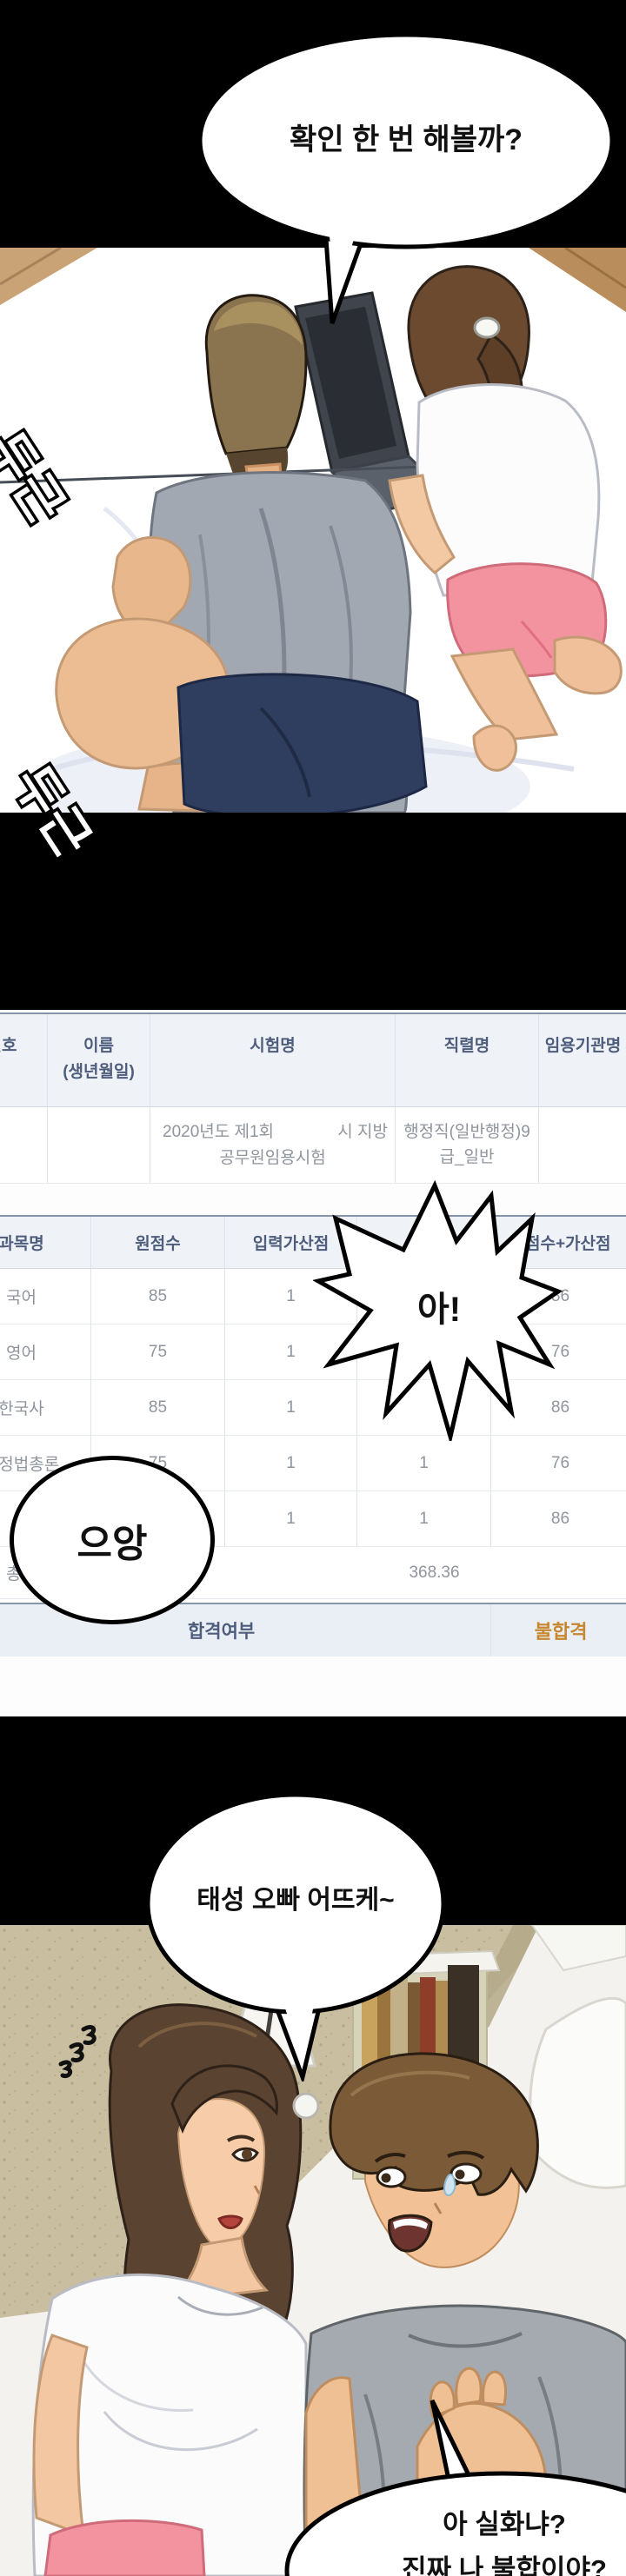  Describe the element at coordinates (46, 1408) in the screenshot. I see `table-row-cell: 한국사` at that location.